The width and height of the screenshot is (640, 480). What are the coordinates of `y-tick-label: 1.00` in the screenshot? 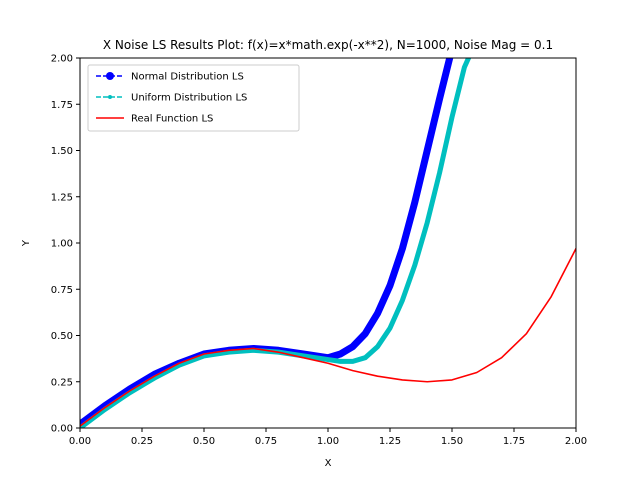 It's located at (62, 244).